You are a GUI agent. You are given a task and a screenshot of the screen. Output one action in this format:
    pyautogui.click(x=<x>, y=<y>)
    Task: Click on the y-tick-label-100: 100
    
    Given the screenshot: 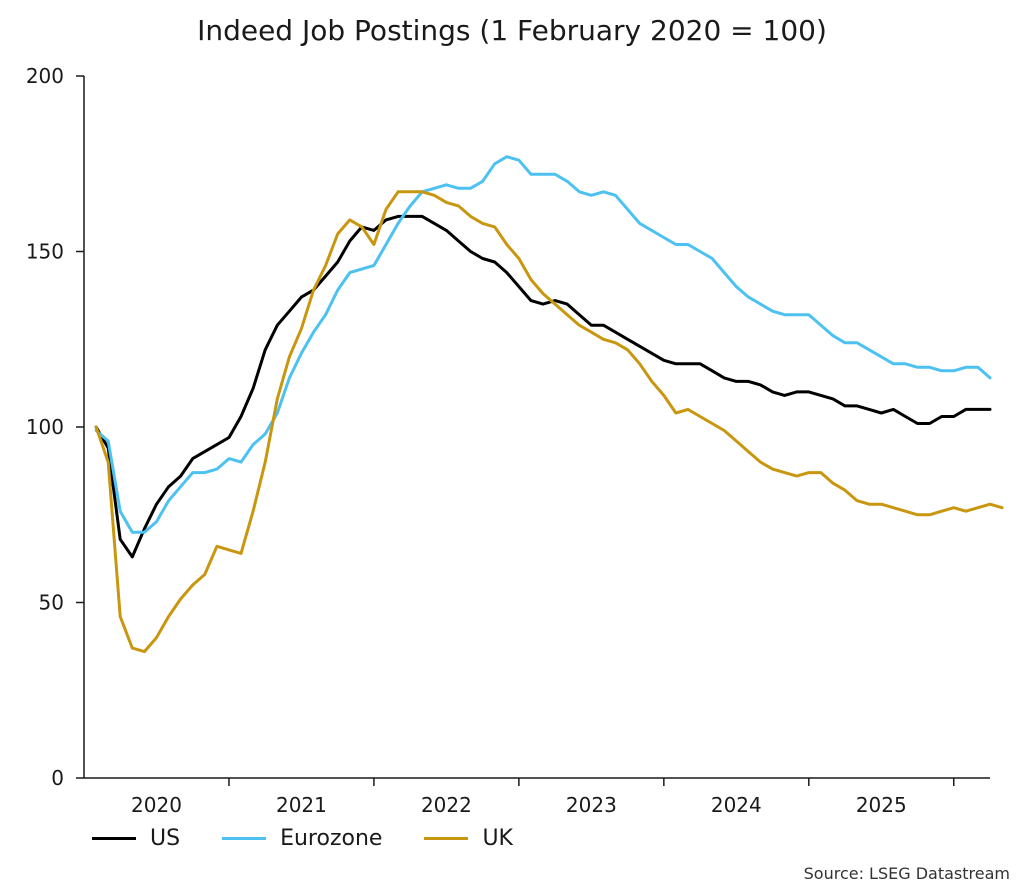 What is the action you would take?
    pyautogui.click(x=45, y=427)
    